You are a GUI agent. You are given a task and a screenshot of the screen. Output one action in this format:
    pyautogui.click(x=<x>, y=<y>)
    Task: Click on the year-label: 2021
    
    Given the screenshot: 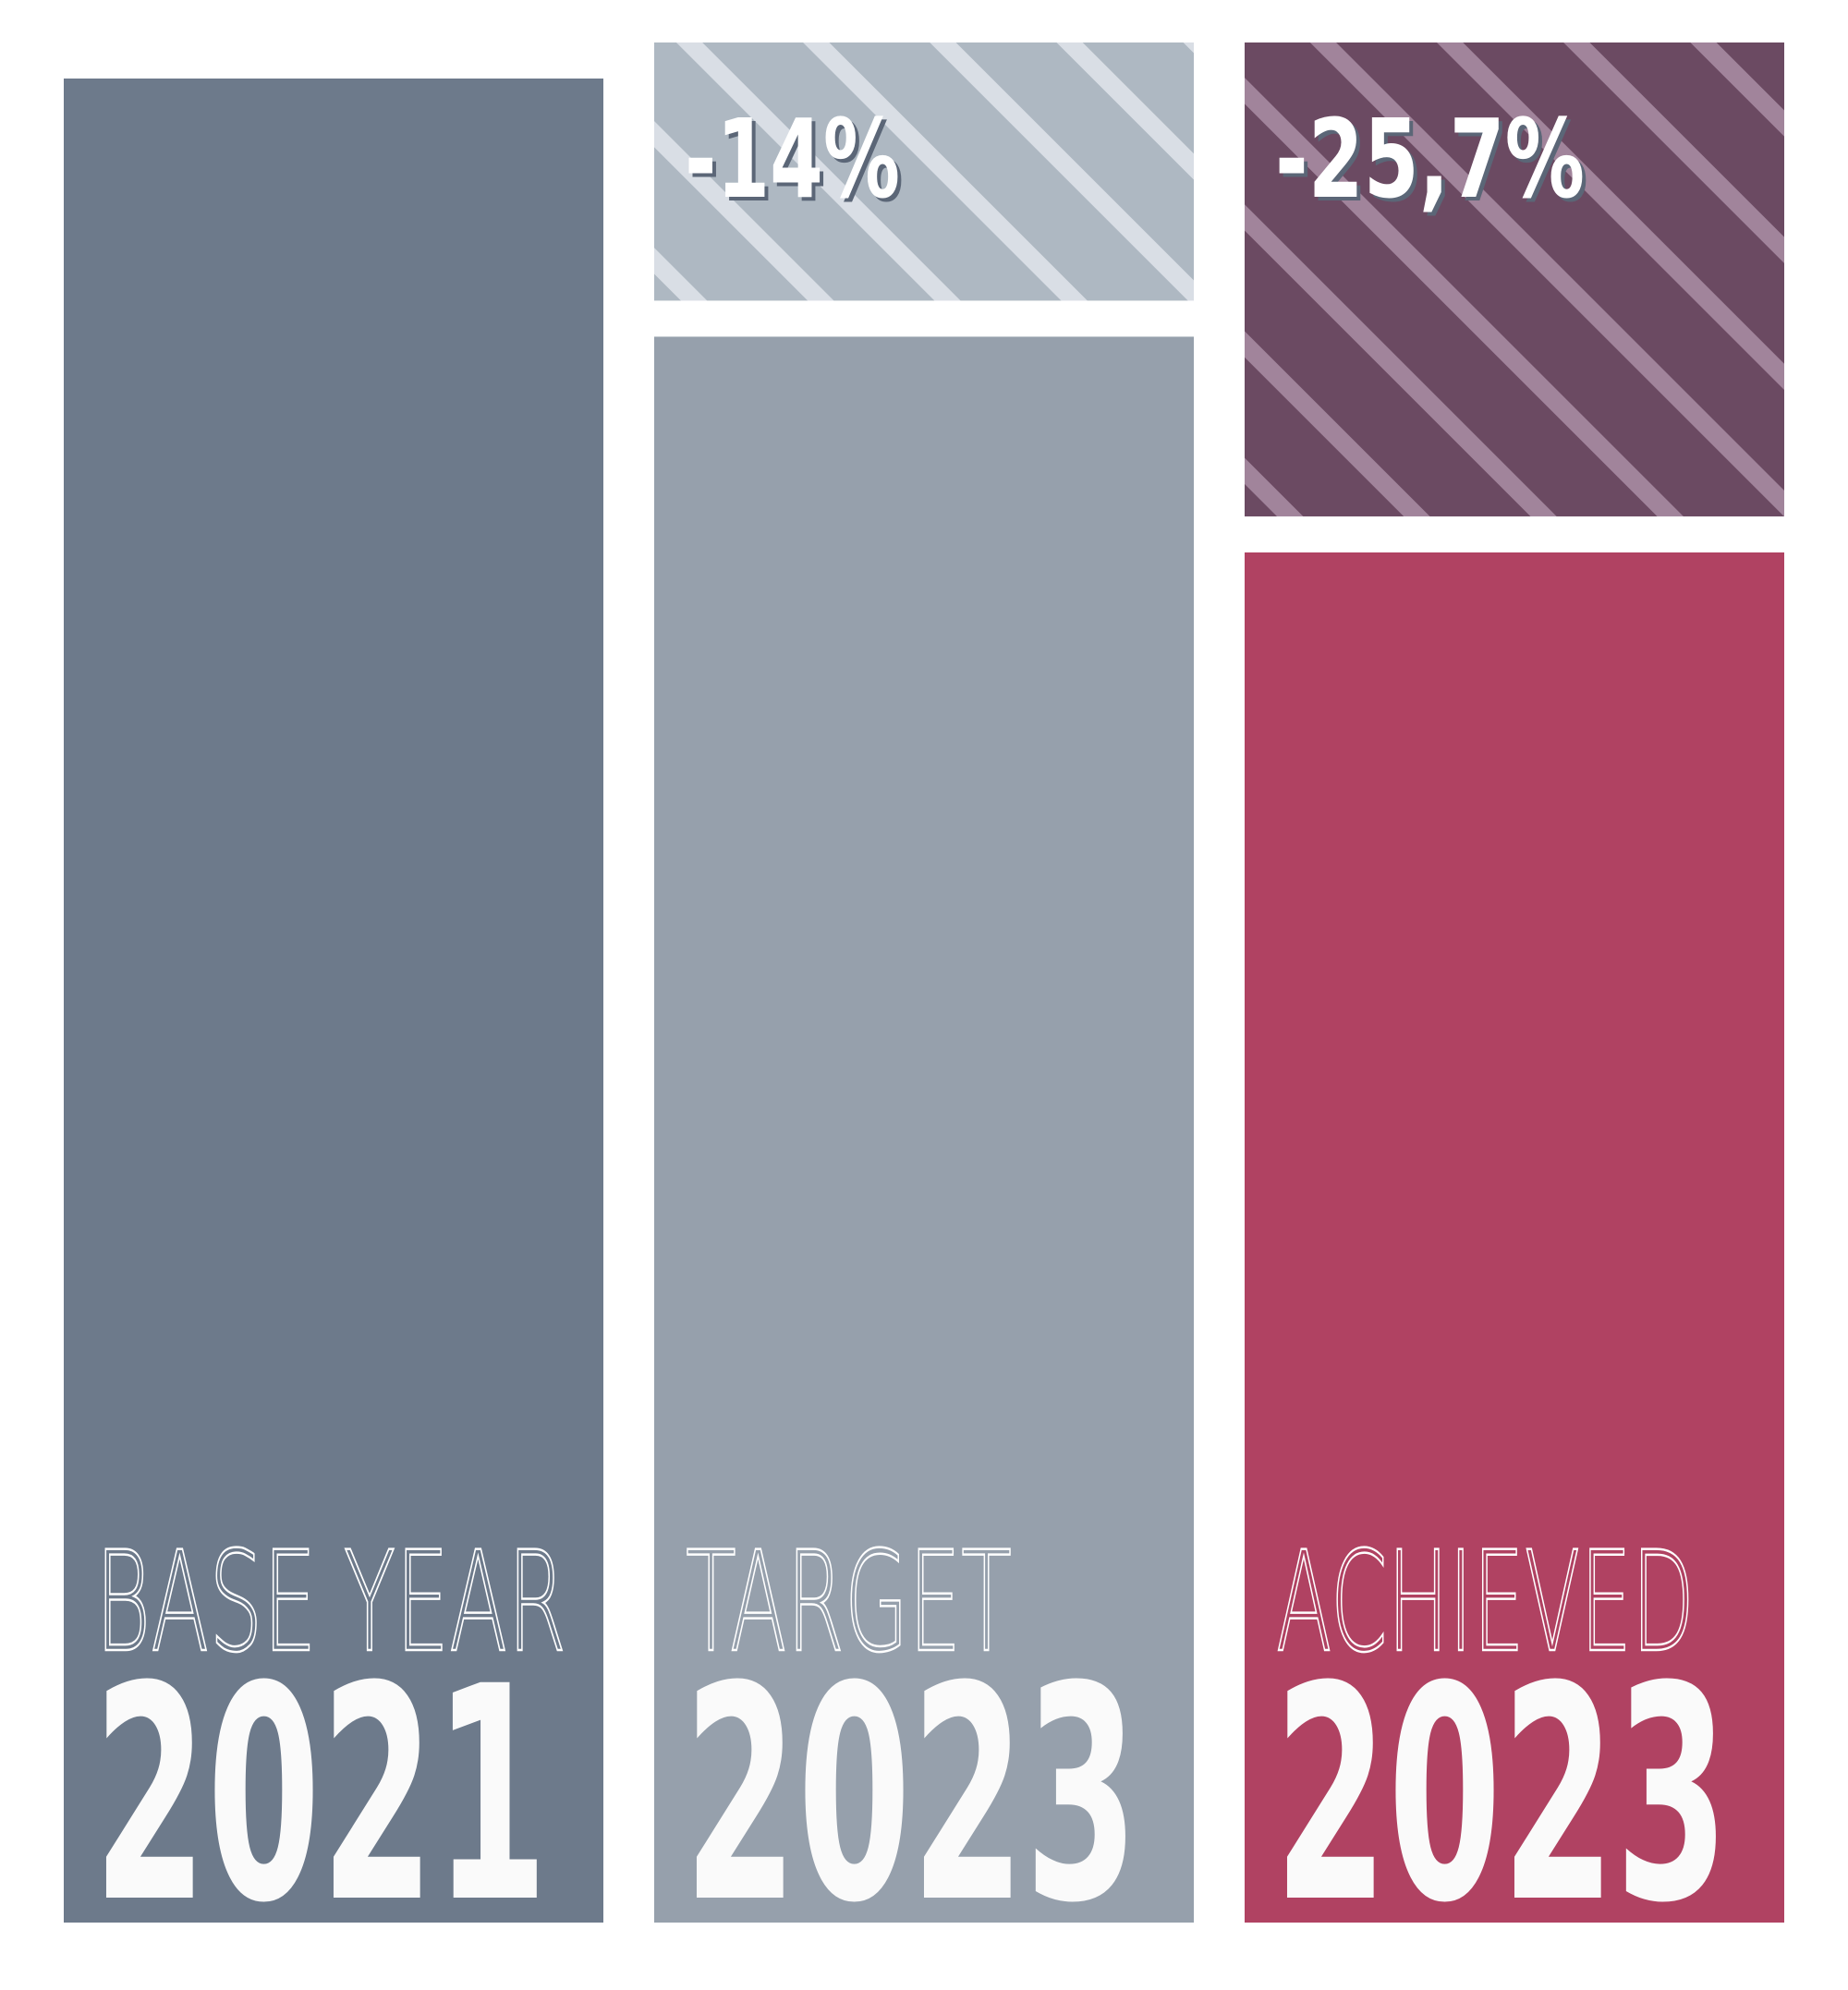 What is the action you would take?
    pyautogui.click(x=320, y=1796)
    